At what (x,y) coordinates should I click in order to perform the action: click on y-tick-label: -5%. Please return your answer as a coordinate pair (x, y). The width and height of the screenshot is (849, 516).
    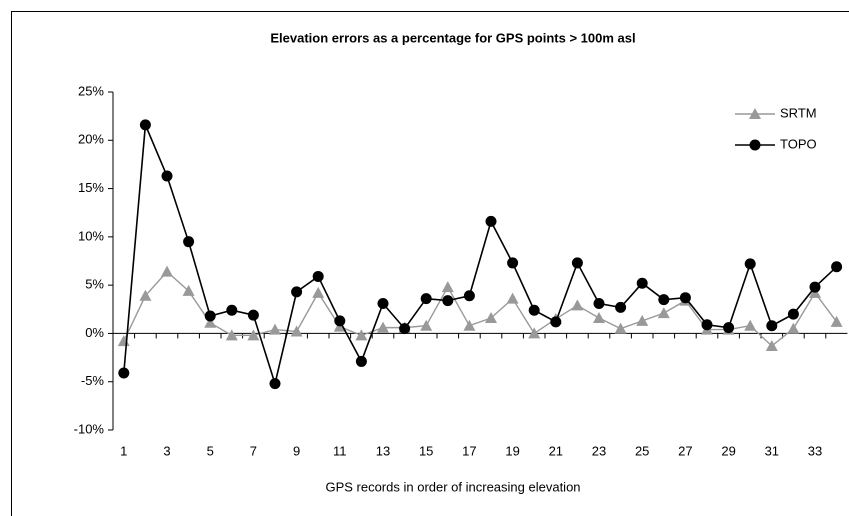
    Looking at the image, I should click on (93, 380).